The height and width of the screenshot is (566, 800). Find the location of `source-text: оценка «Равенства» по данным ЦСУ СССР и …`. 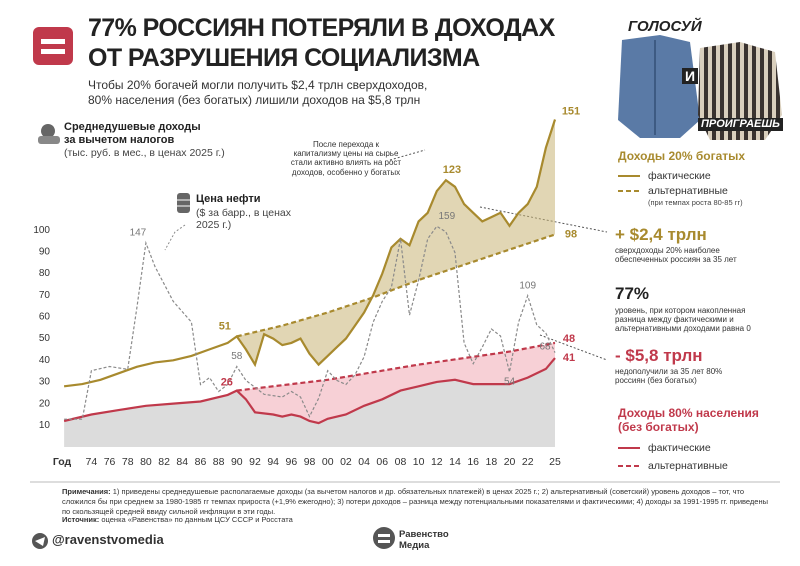

source-text: оценка «Равенства» по данным ЦСУ СССР и … is located at coordinates (197, 519).